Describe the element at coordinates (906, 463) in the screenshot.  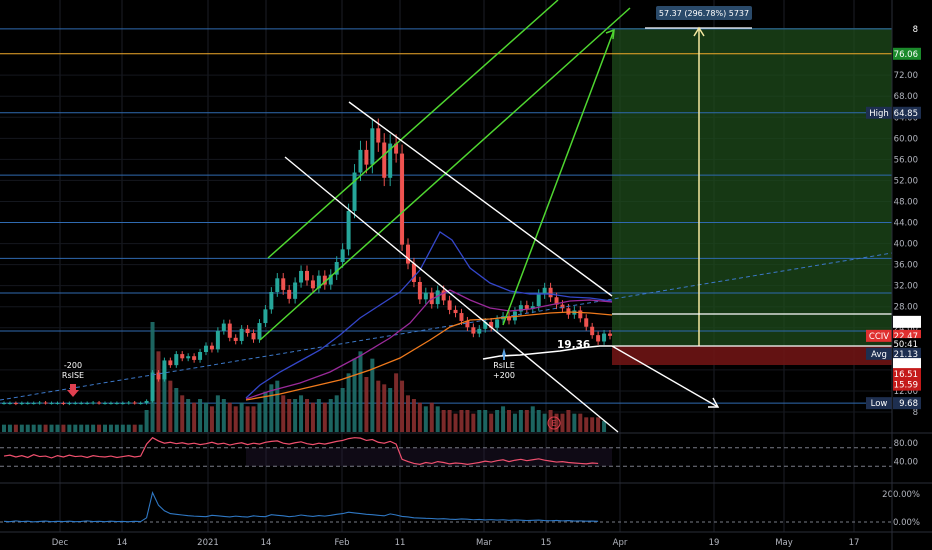
I see `rsi-tick-1: 40.00` at that location.